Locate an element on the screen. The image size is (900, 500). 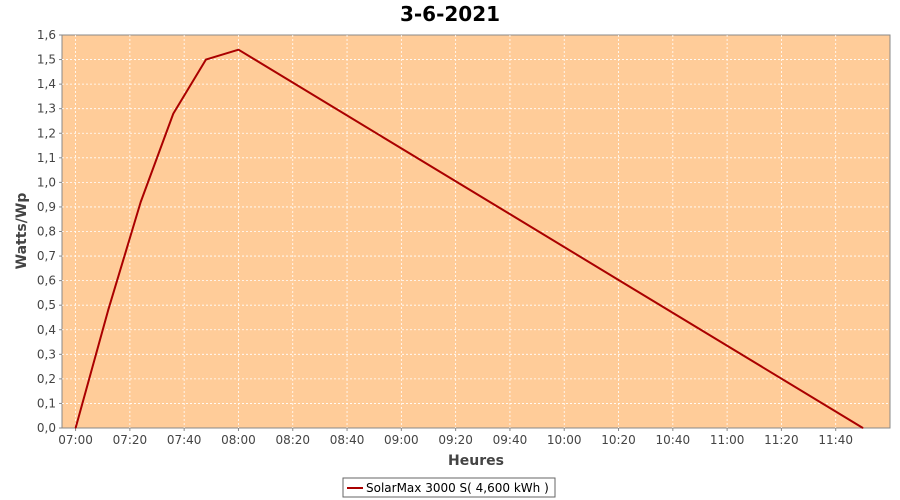
y-tick-label: 0,7 is located at coordinates (46, 256).